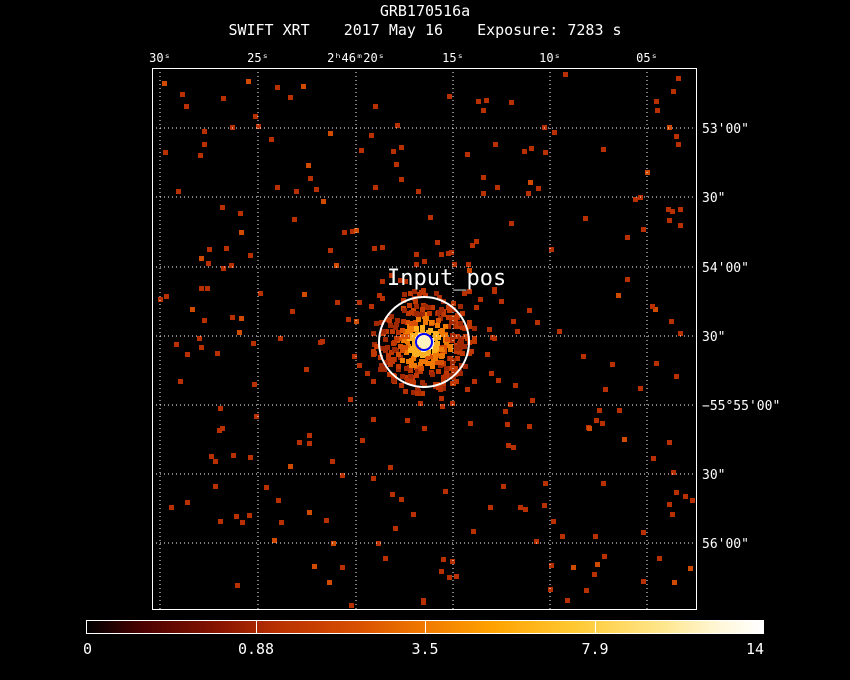  I want to click on ra-tick-label: 10ˢ, so click(550, 58).